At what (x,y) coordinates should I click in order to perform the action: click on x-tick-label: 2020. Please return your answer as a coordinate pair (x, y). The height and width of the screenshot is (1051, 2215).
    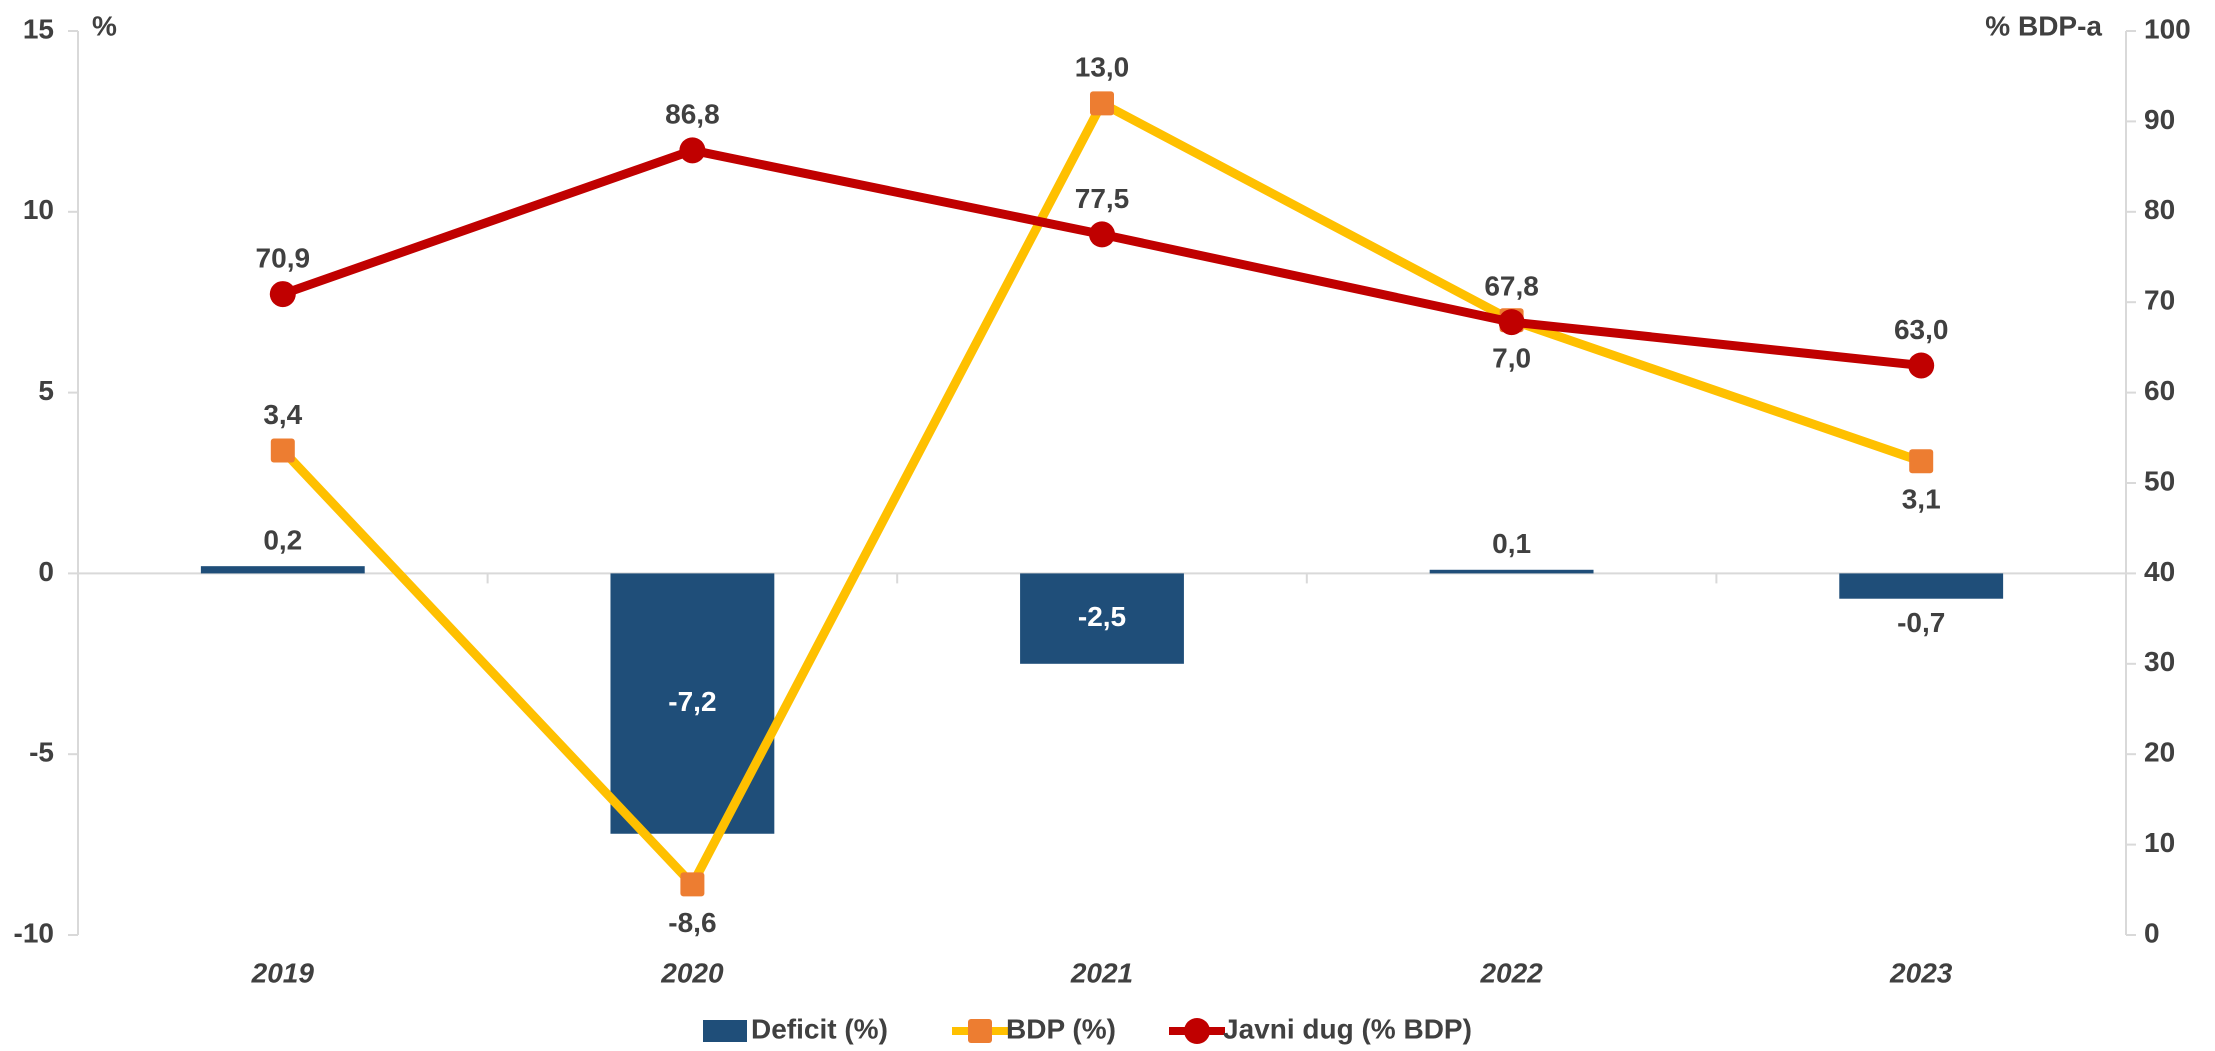
    Looking at the image, I should click on (692, 972).